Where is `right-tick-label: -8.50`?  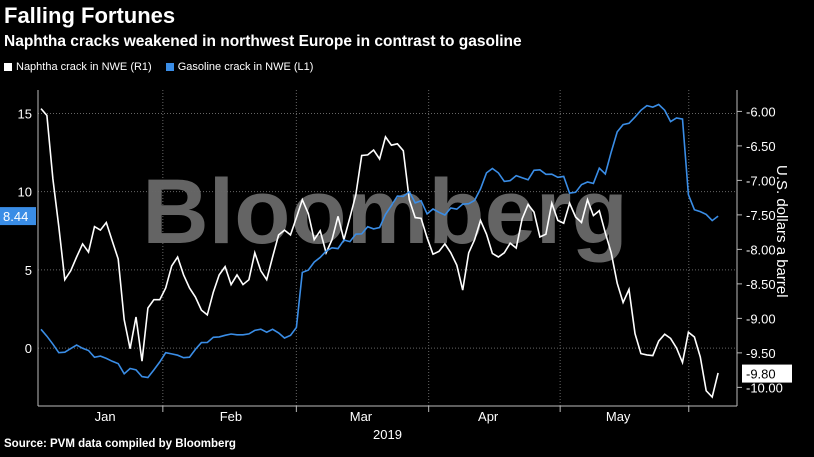 right-tick-label: -8.50 is located at coordinates (761, 284).